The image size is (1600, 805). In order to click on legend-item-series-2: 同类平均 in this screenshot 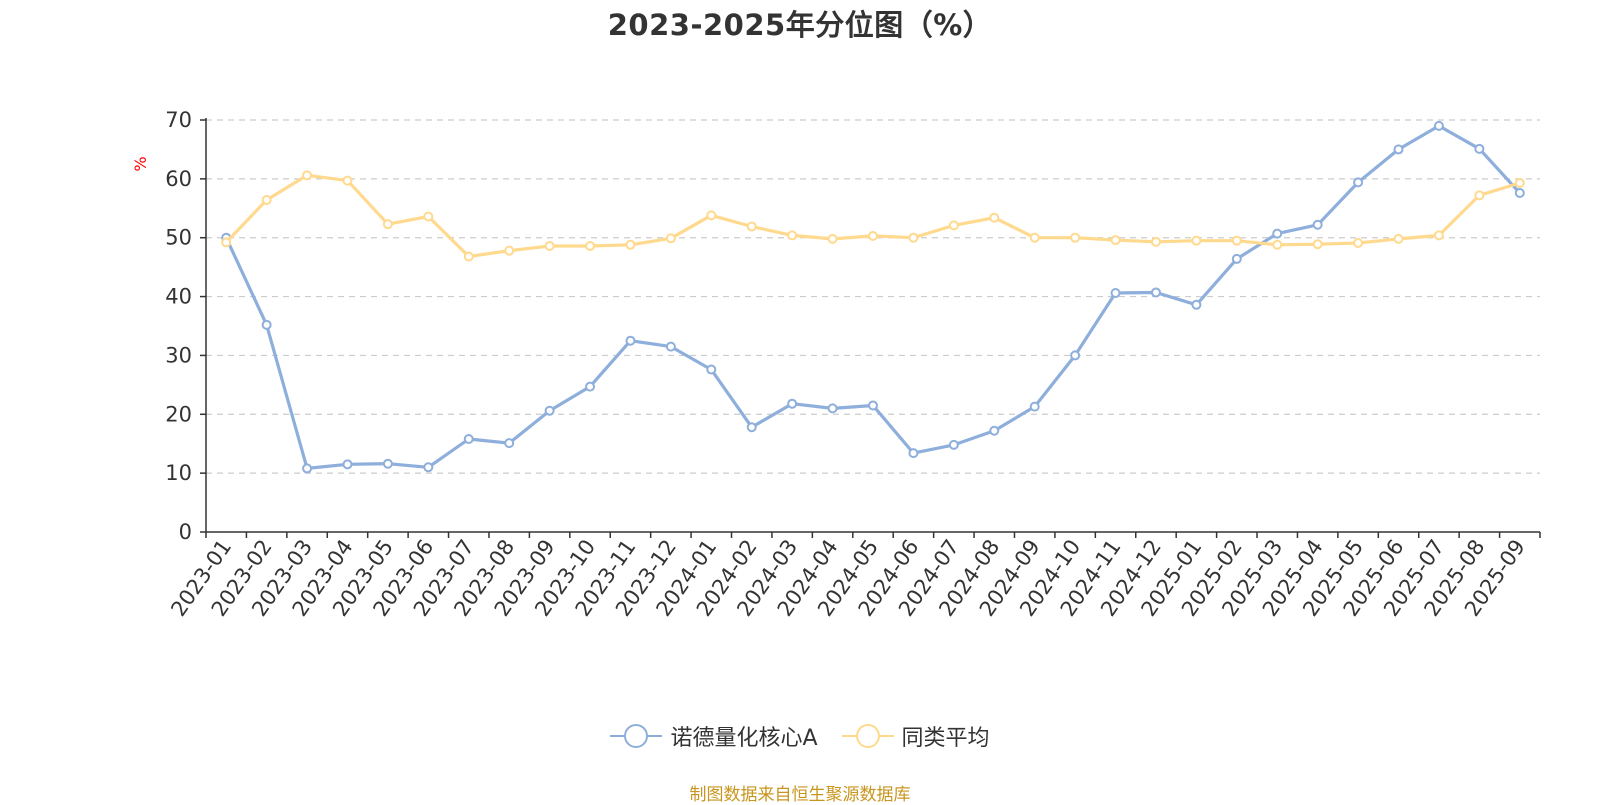, I will do `click(915, 736)`.